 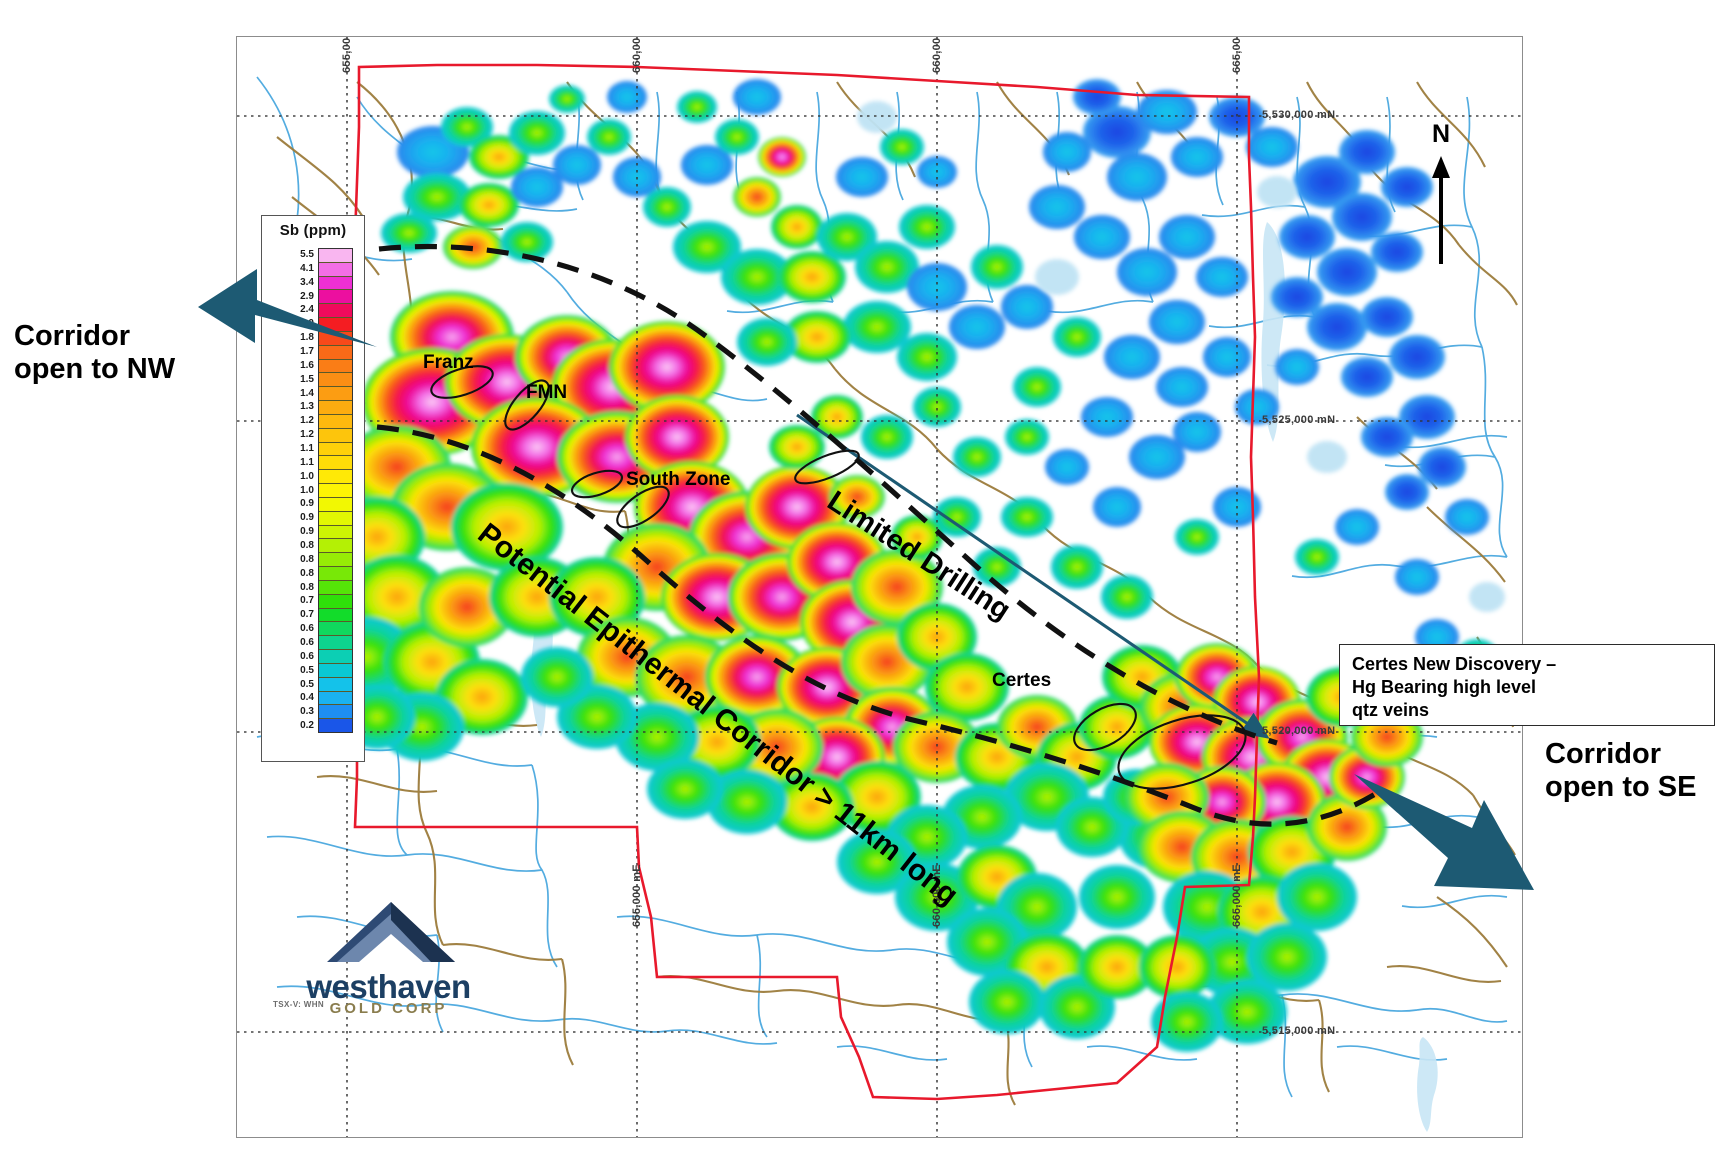 I want to click on corridor-se-line2: open to SE, so click(x=1621, y=787).